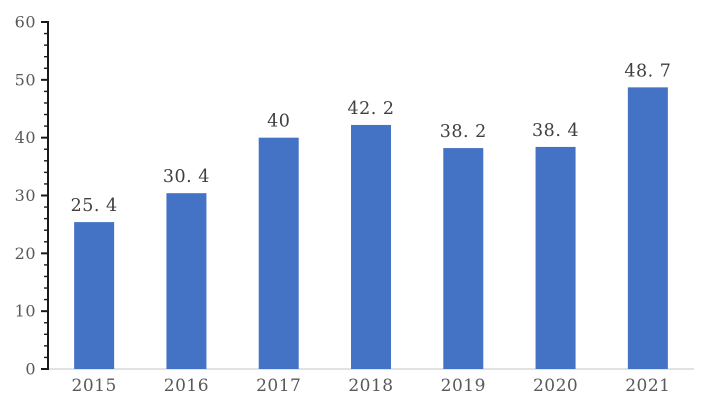 The image size is (717, 413). I want to click on data-label-2017: 40, so click(278, 122).